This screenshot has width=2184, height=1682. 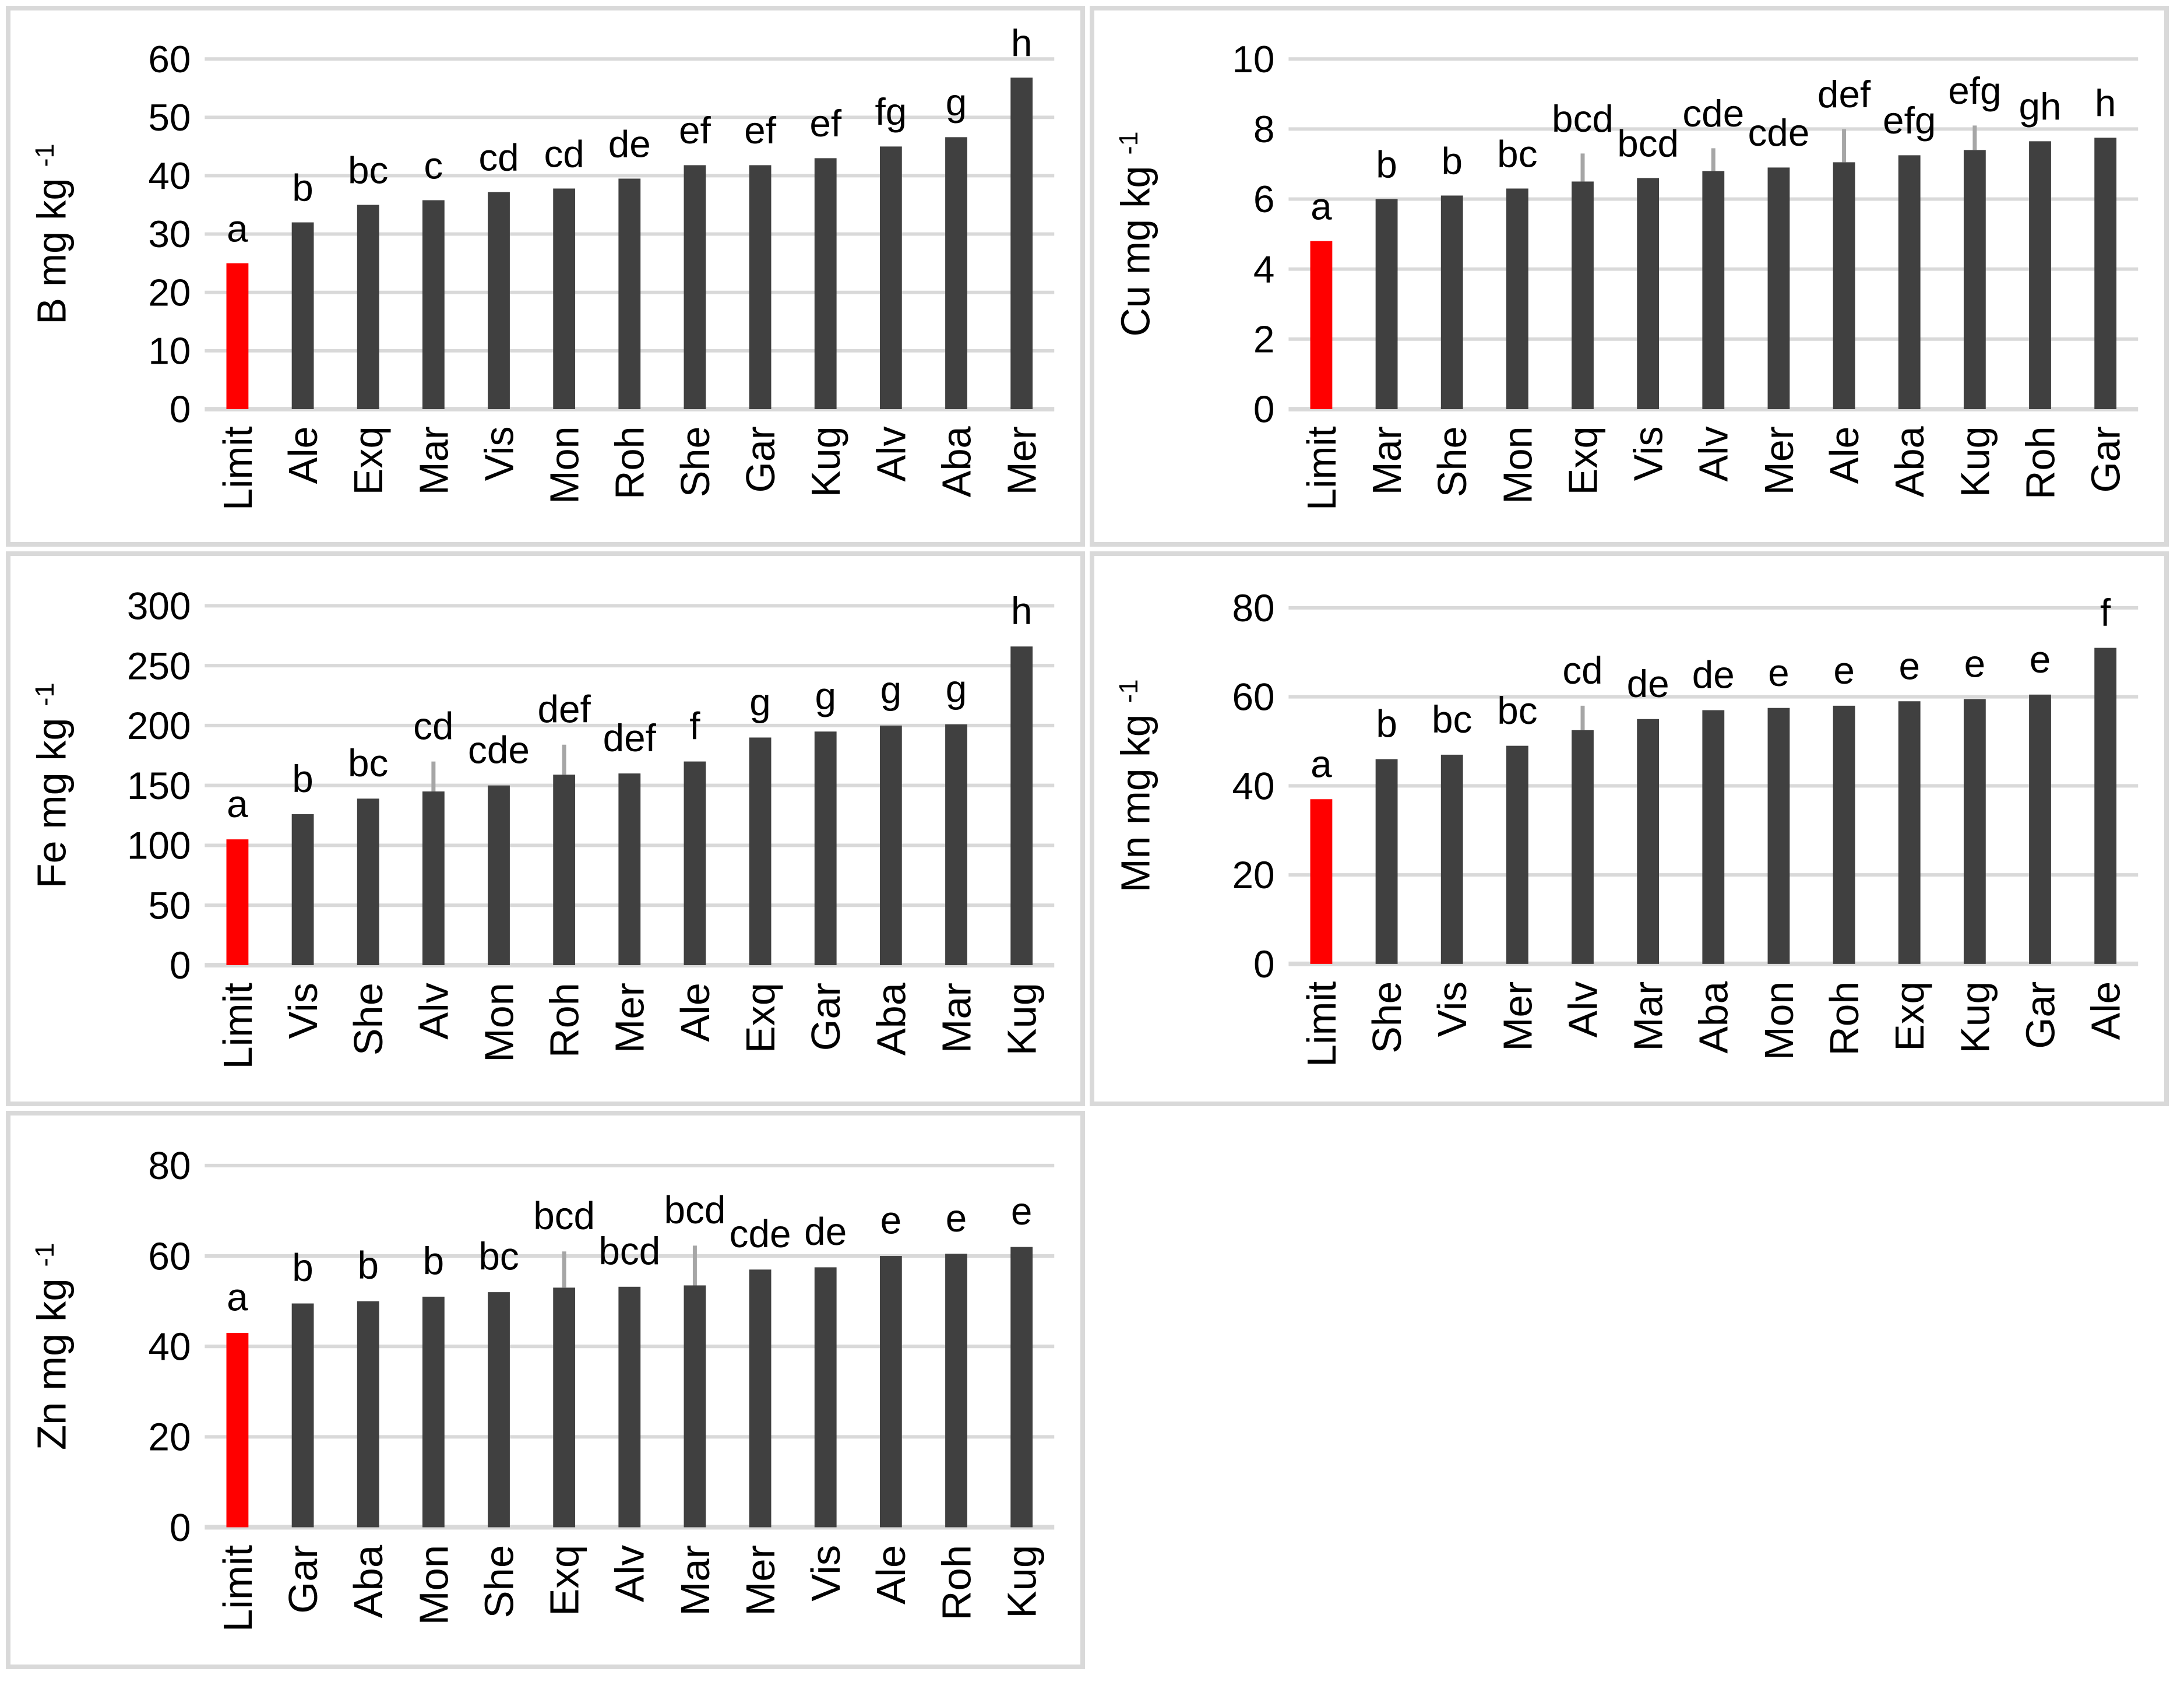 I want to click on y-tick-label: 100, so click(x=159, y=845).